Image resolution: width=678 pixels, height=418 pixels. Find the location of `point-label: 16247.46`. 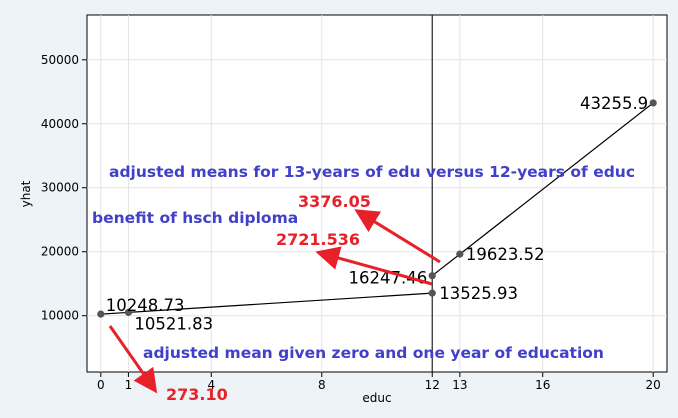

point-label: 16247.46 is located at coordinates (388, 278).